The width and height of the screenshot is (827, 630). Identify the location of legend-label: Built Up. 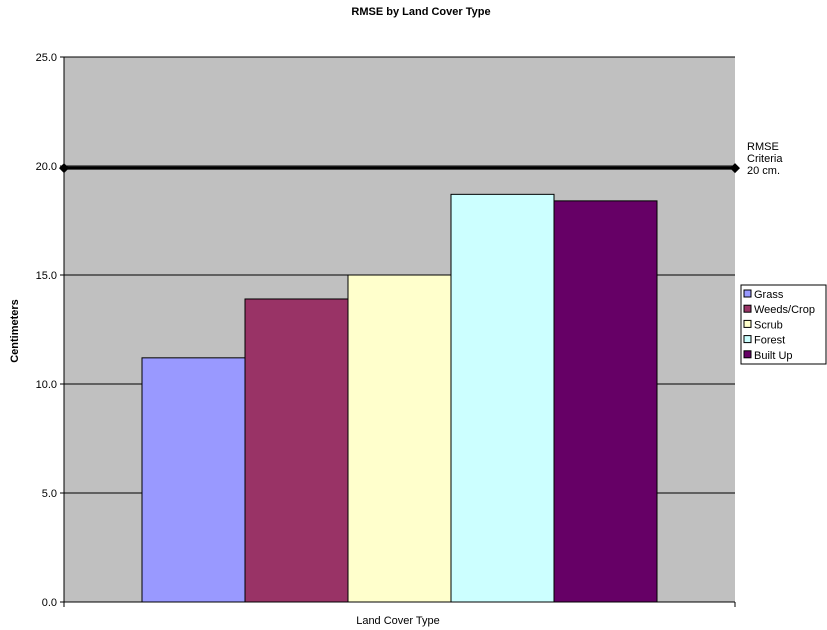
(773, 356).